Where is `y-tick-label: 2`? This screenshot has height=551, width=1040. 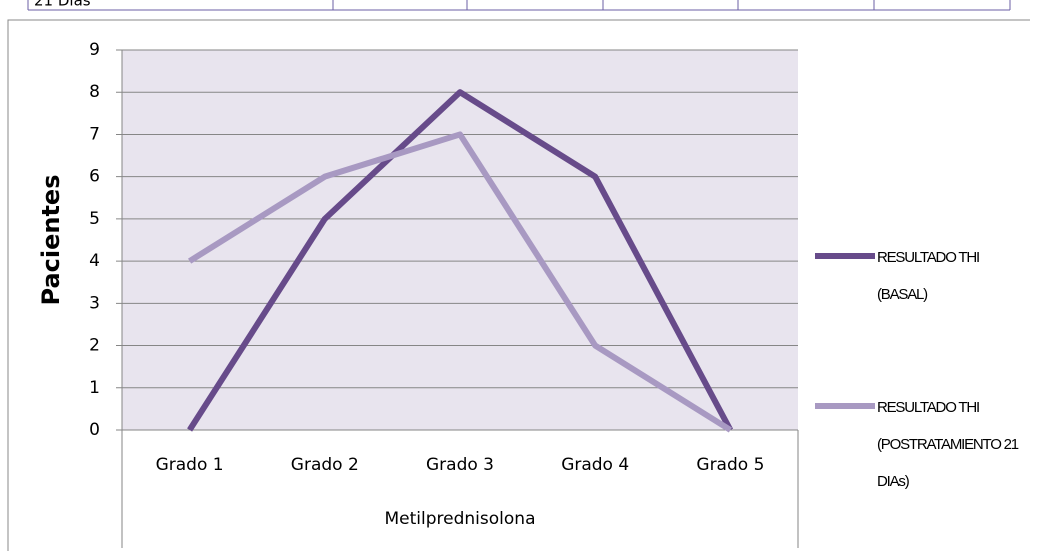 y-tick-label: 2 is located at coordinates (94, 346).